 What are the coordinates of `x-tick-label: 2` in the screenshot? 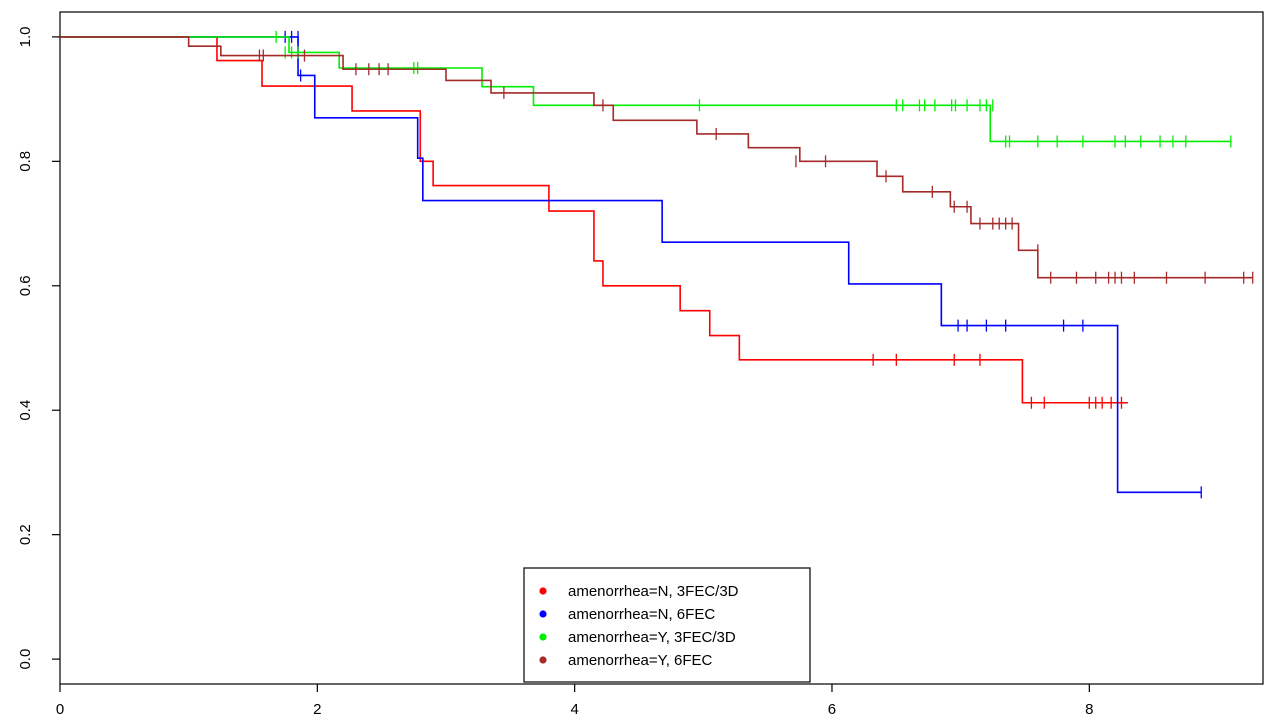 It's located at (317, 709).